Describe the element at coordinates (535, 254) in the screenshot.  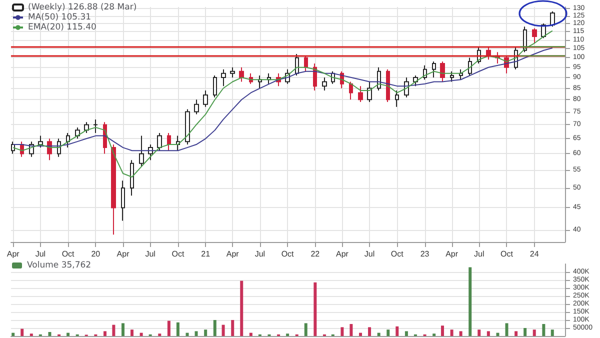
I see `x-tick-label: 24` at that location.